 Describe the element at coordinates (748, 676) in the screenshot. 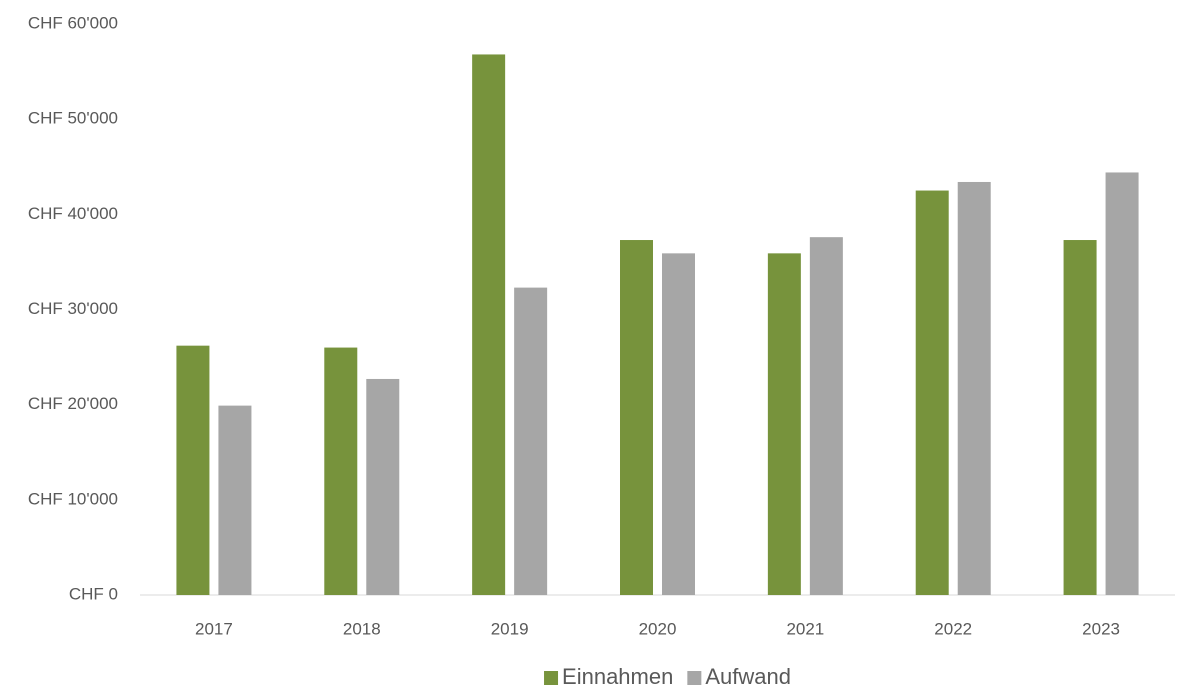

I see `legend-label: Aufwand` at that location.